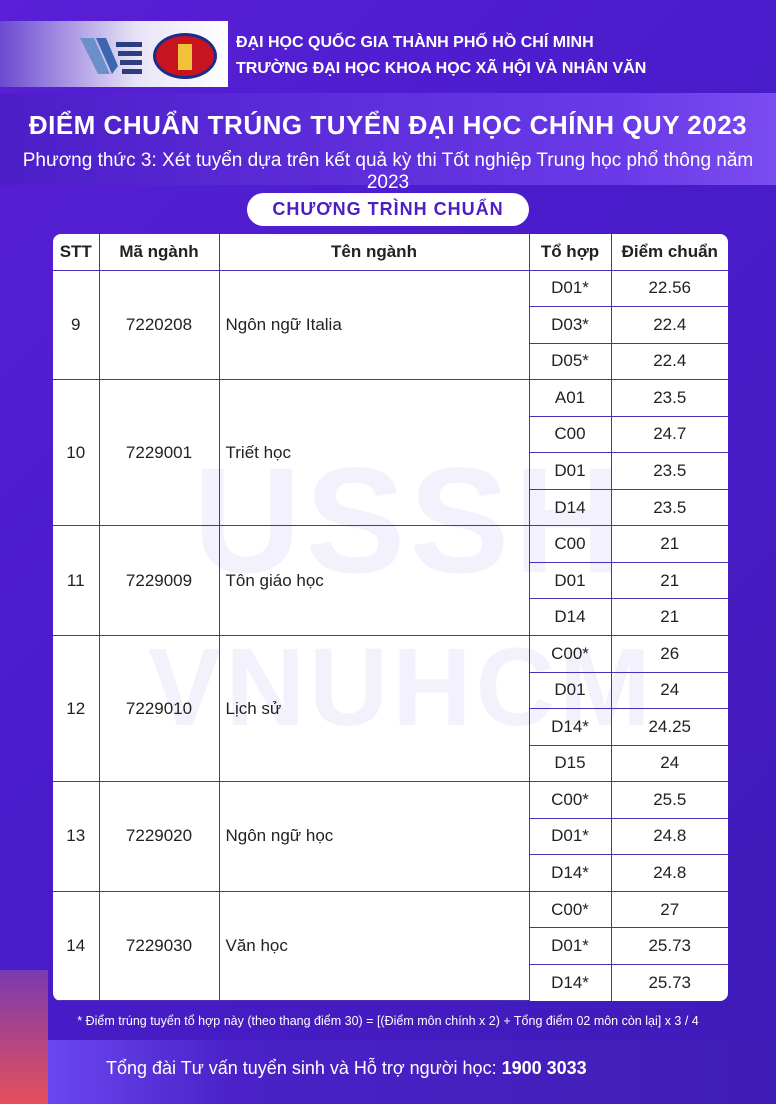 This screenshot has height=1104, width=776. Describe the element at coordinates (669, 434) in the screenshot. I see `score-cell: 24.7` at that location.